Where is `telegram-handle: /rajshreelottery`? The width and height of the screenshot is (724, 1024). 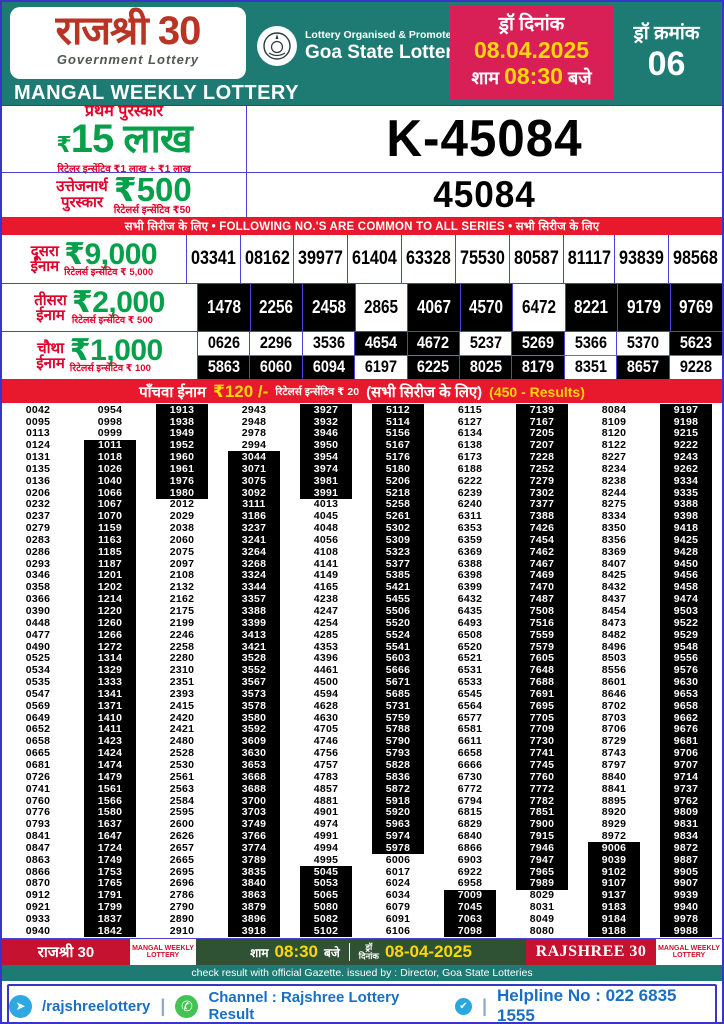
telegram-handle: /rajshreelottery is located at coordinates (96, 1006).